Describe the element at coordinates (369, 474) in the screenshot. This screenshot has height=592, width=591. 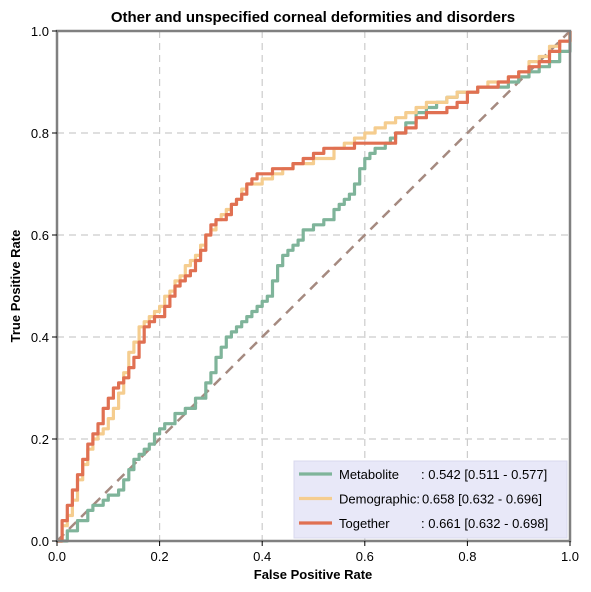
I see `legend-entry-name: Metabolite` at that location.